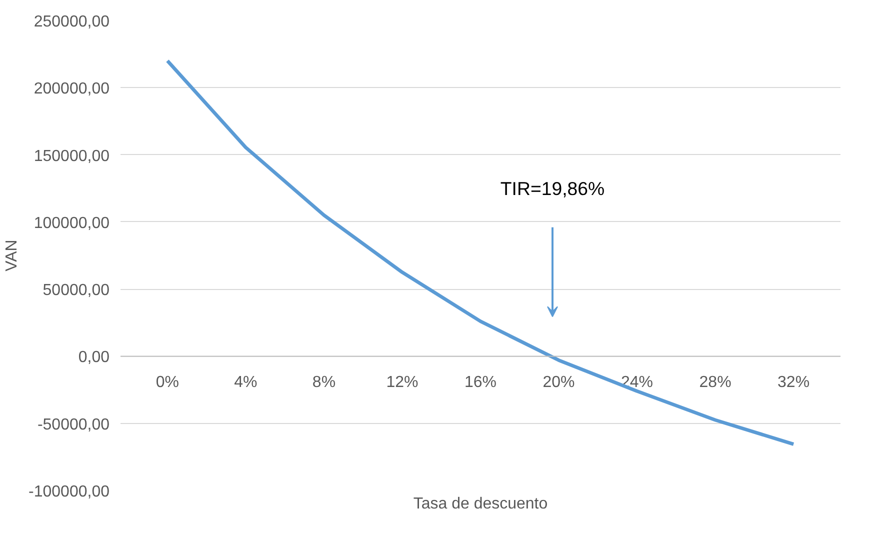 The width and height of the screenshot is (893, 536). Describe the element at coordinates (402, 383) in the screenshot. I see `x-tick-label: 12%` at that location.